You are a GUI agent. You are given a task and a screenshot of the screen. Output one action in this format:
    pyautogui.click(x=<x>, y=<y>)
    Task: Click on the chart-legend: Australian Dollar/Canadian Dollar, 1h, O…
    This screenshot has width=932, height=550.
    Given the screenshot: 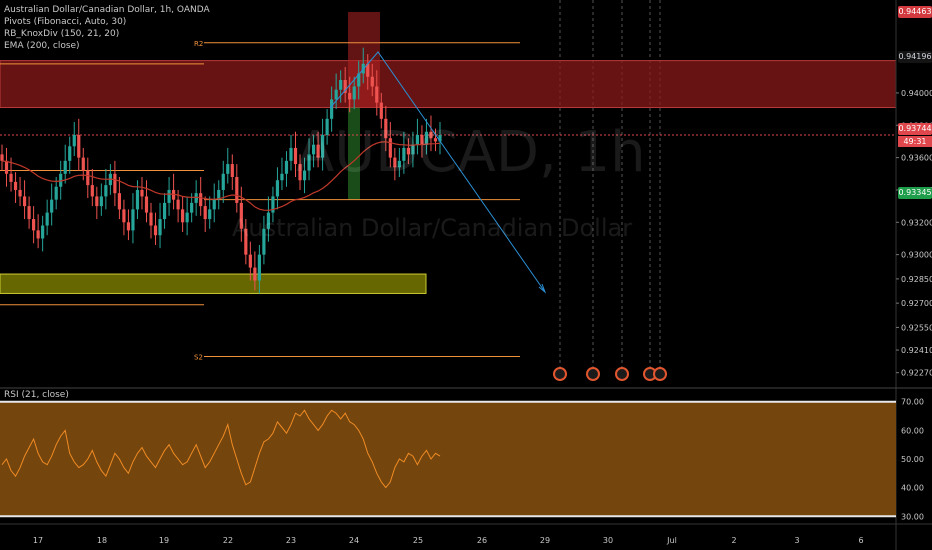 What is the action you would take?
    pyautogui.click(x=107, y=28)
    